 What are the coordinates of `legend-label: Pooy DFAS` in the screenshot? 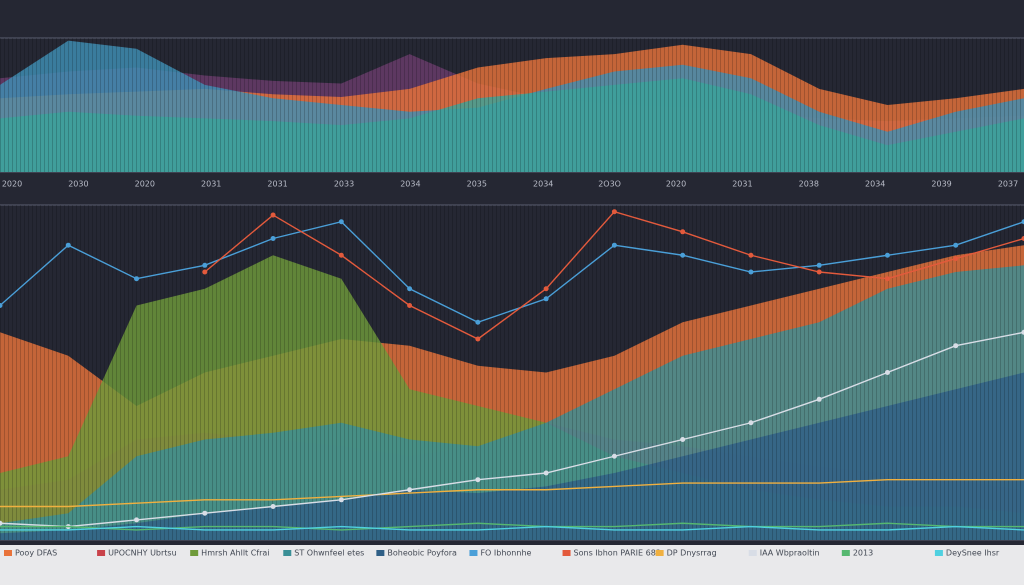 It's located at (36, 553).